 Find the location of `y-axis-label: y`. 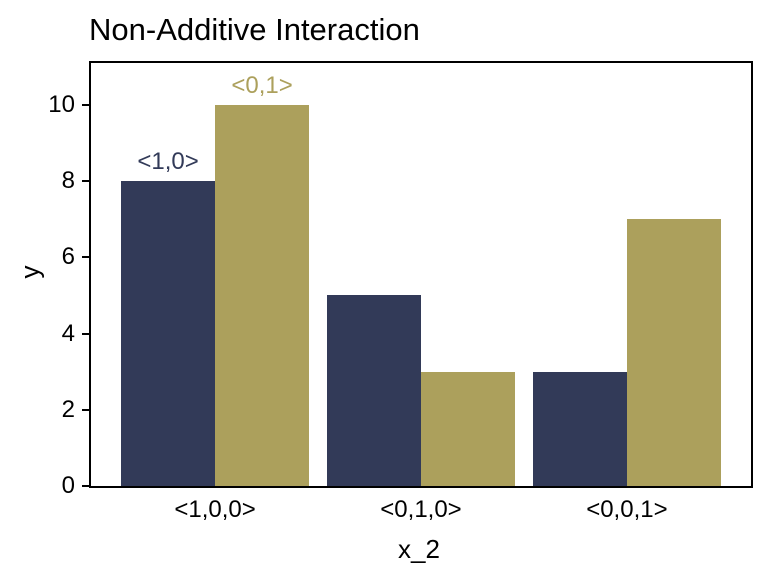

y-axis-label: y is located at coordinates (29, 272).